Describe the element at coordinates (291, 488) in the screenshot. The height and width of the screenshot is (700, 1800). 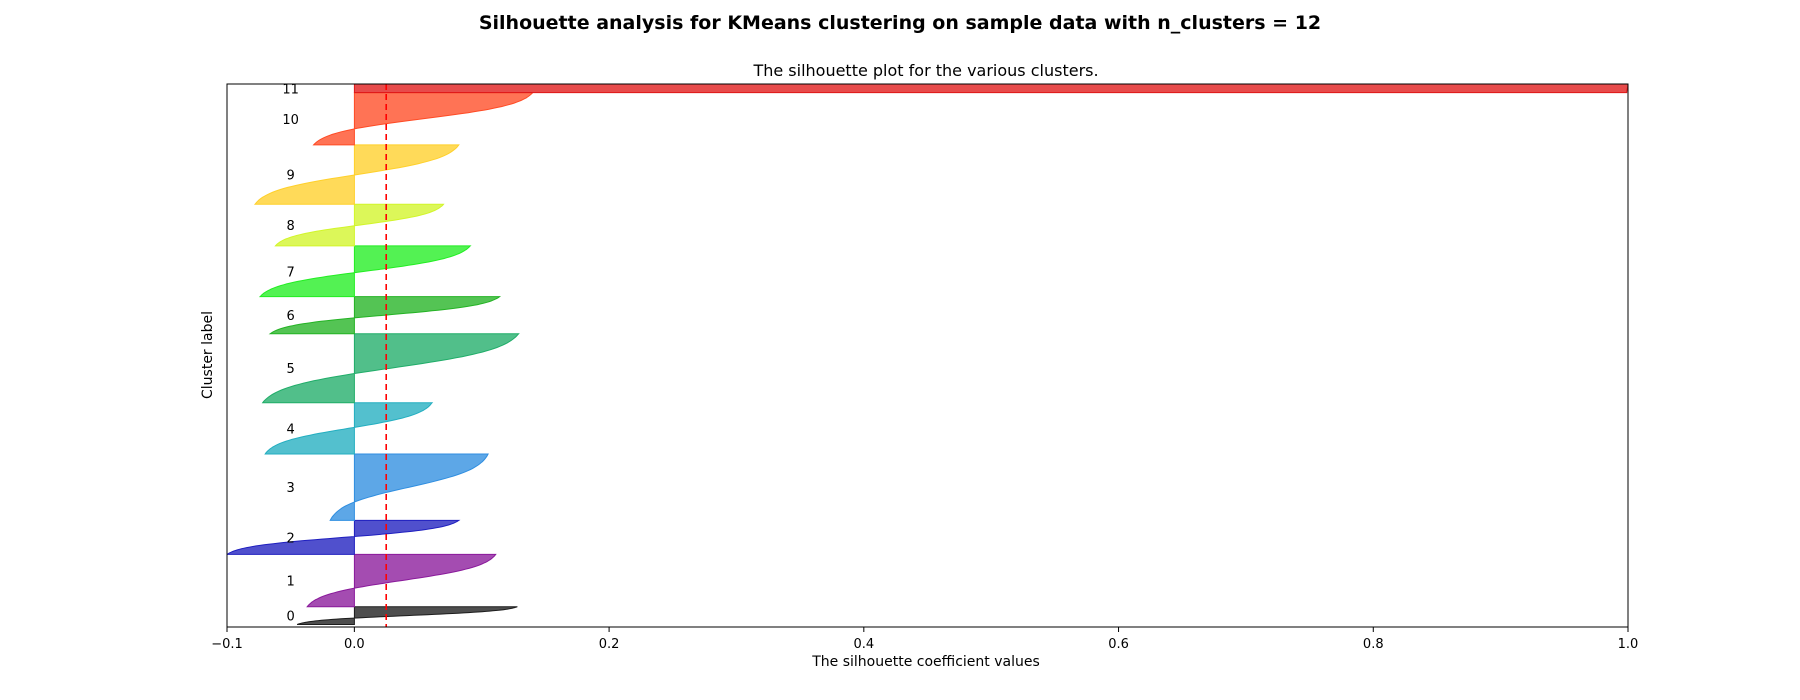
I see `cluster-label-3: 3` at that location.